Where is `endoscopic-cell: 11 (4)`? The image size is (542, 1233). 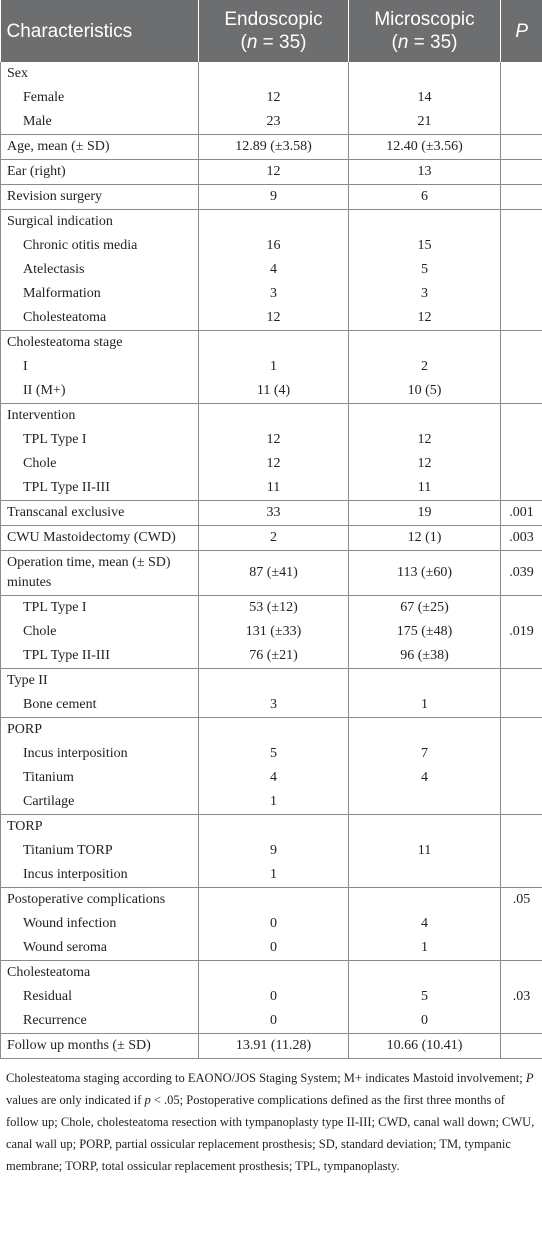 endoscopic-cell: 11 (4) is located at coordinates (273, 391).